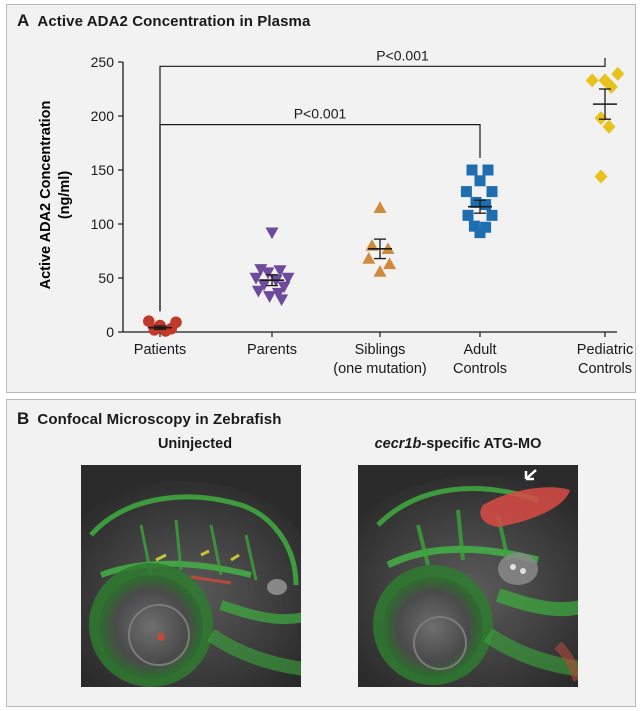 The height and width of the screenshot is (711, 640). I want to click on y-tick-label: 150, so click(103, 170).